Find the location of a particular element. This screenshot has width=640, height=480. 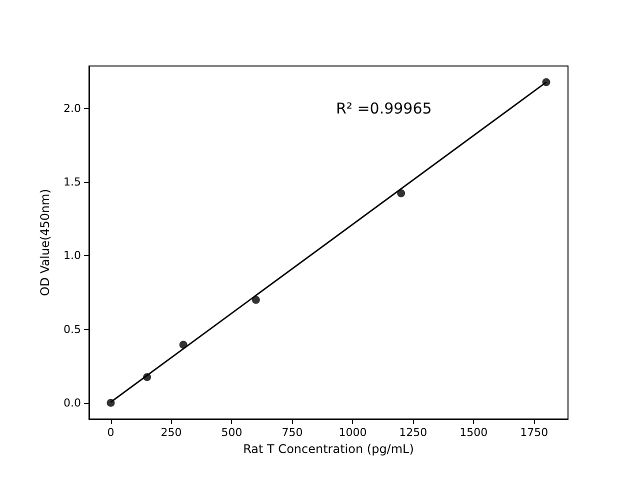

y-tick-label: 1.5 is located at coordinates (72, 182).